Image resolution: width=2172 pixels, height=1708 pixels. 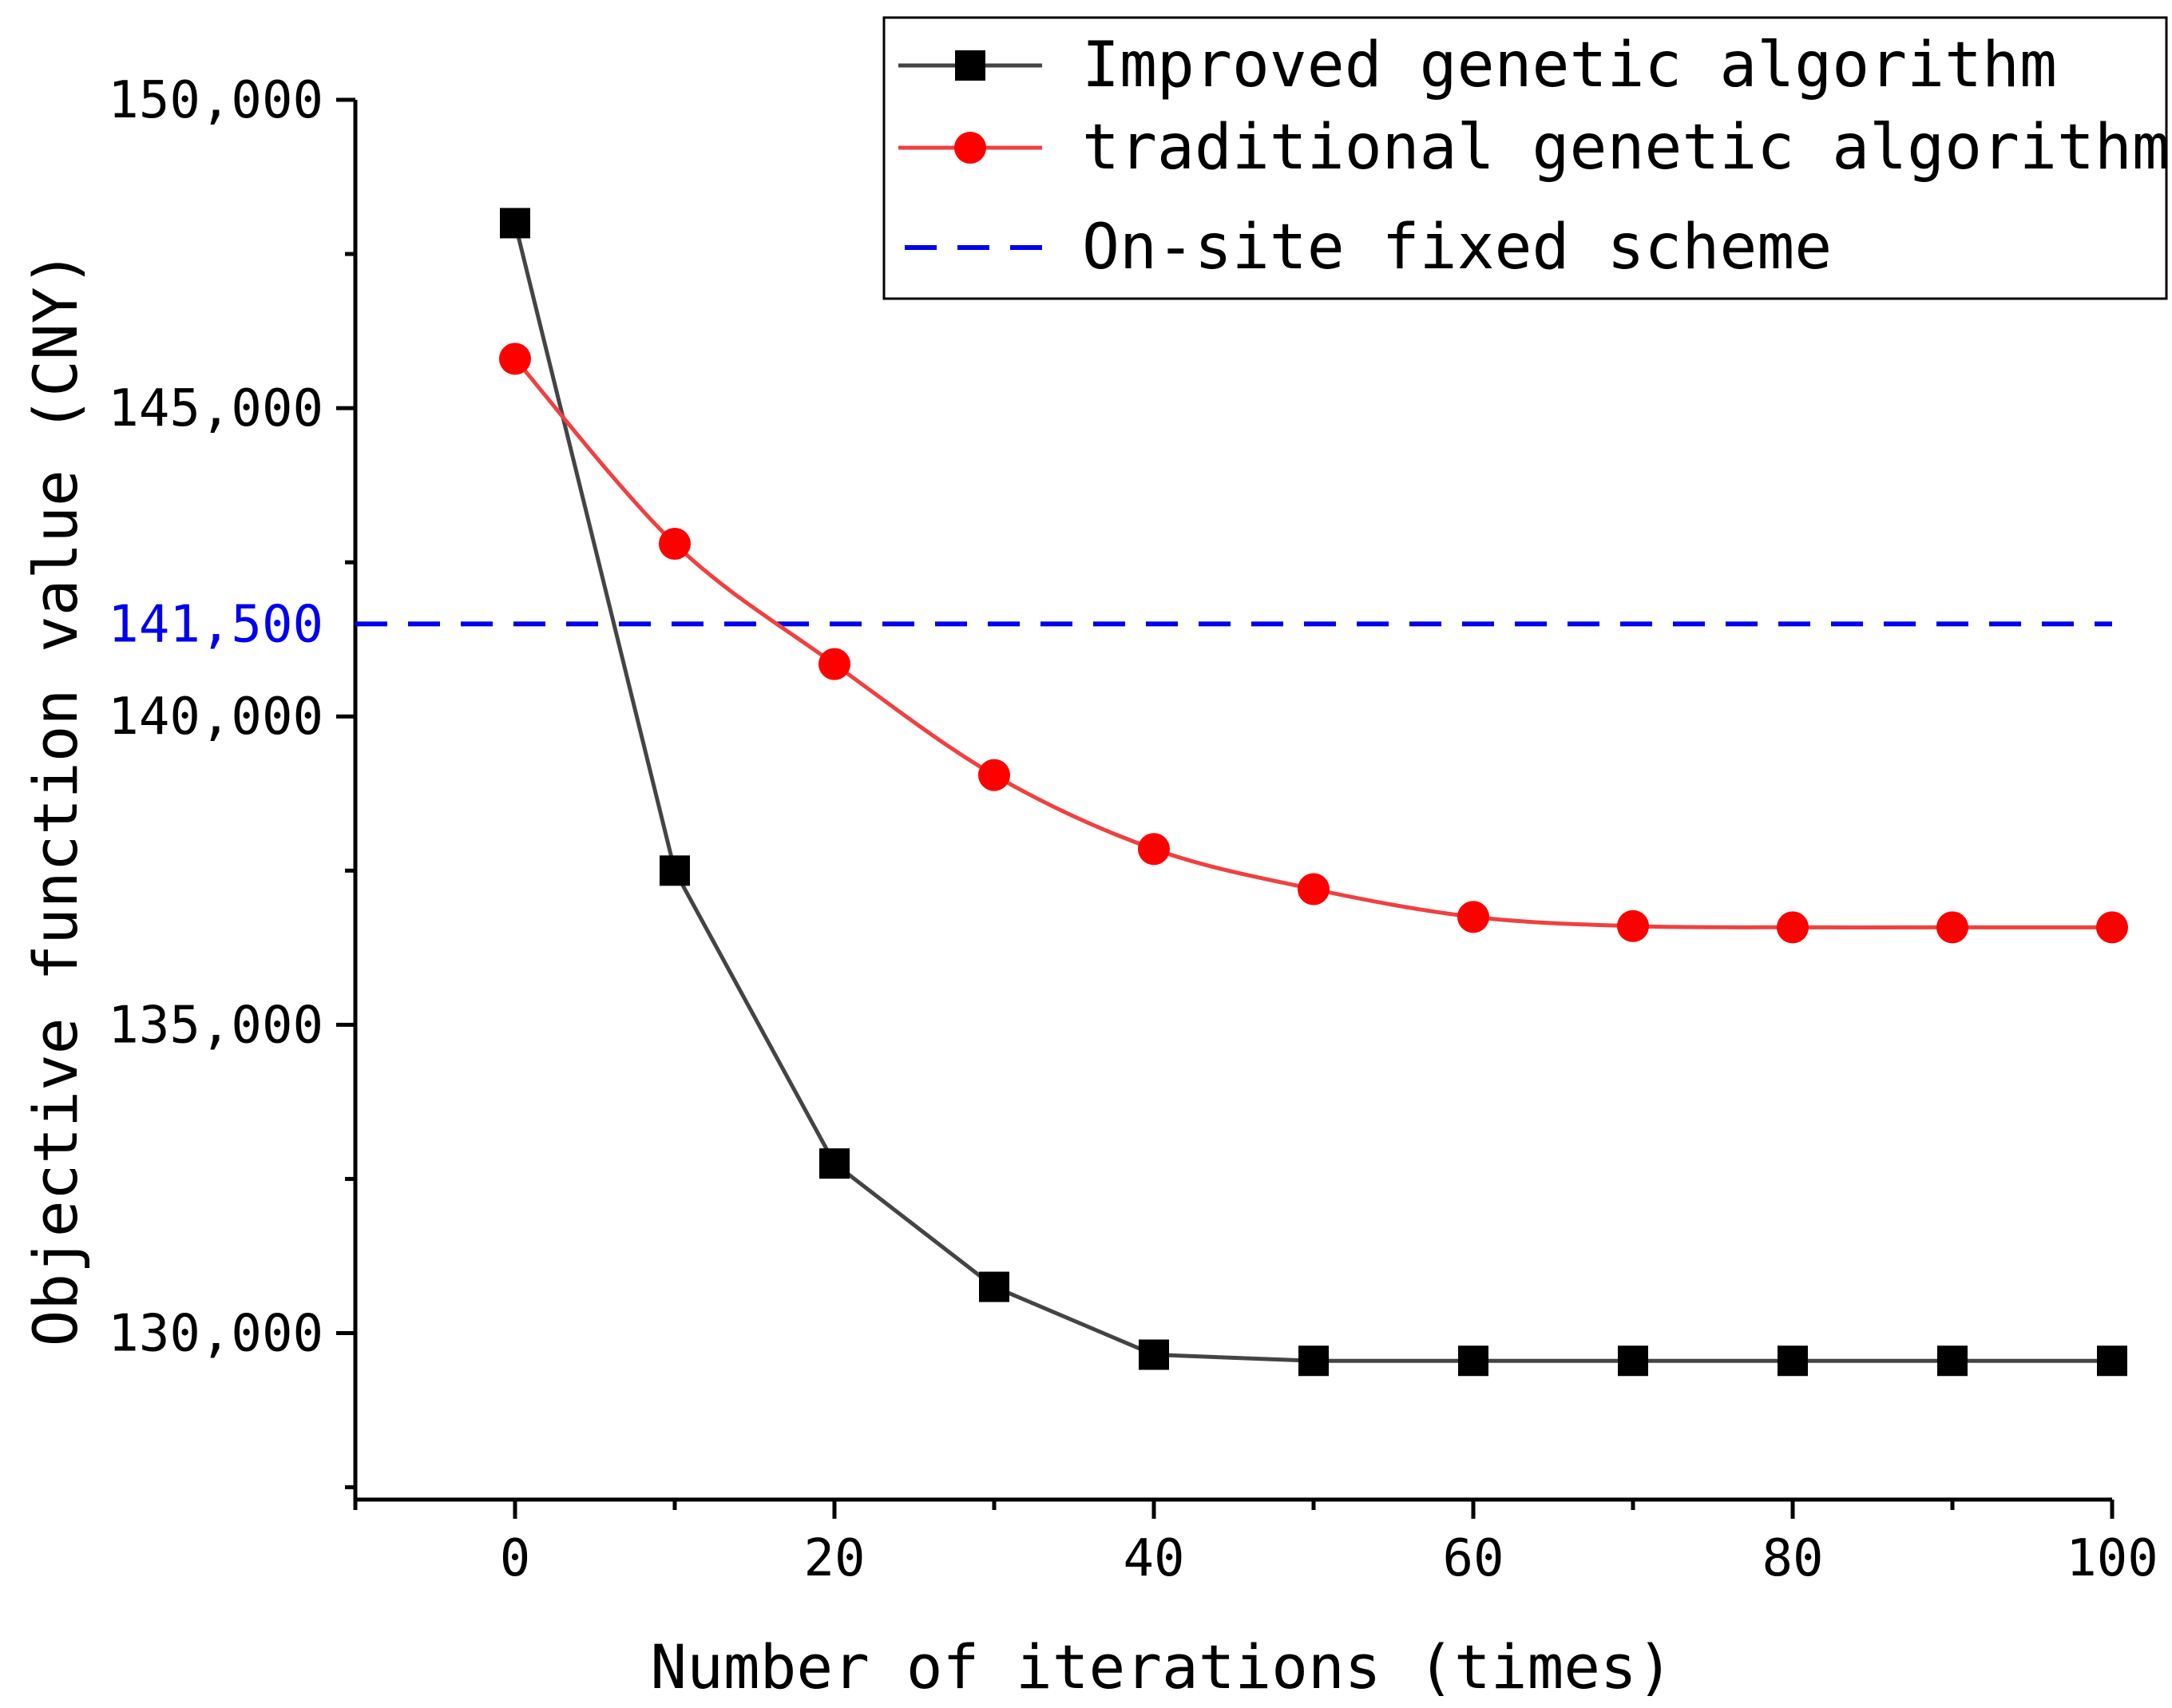 What do you see at coordinates (1161, 1667) in the screenshot?
I see `x-axis-title: Number of iterations (times)` at bounding box center [1161, 1667].